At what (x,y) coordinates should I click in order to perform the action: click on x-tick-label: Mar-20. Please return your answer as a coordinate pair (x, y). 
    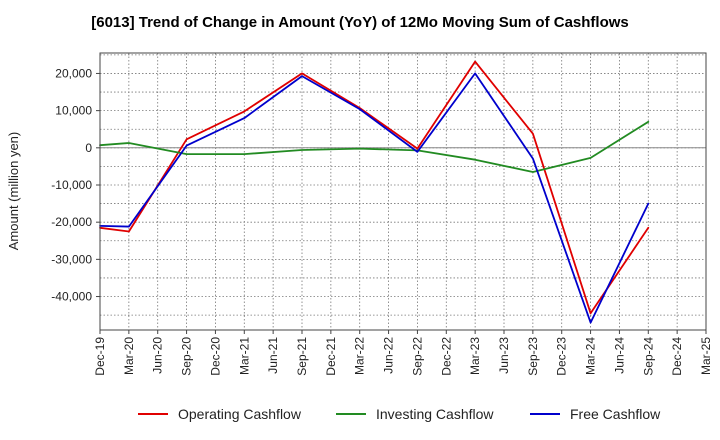
    Looking at the image, I should click on (129, 356).